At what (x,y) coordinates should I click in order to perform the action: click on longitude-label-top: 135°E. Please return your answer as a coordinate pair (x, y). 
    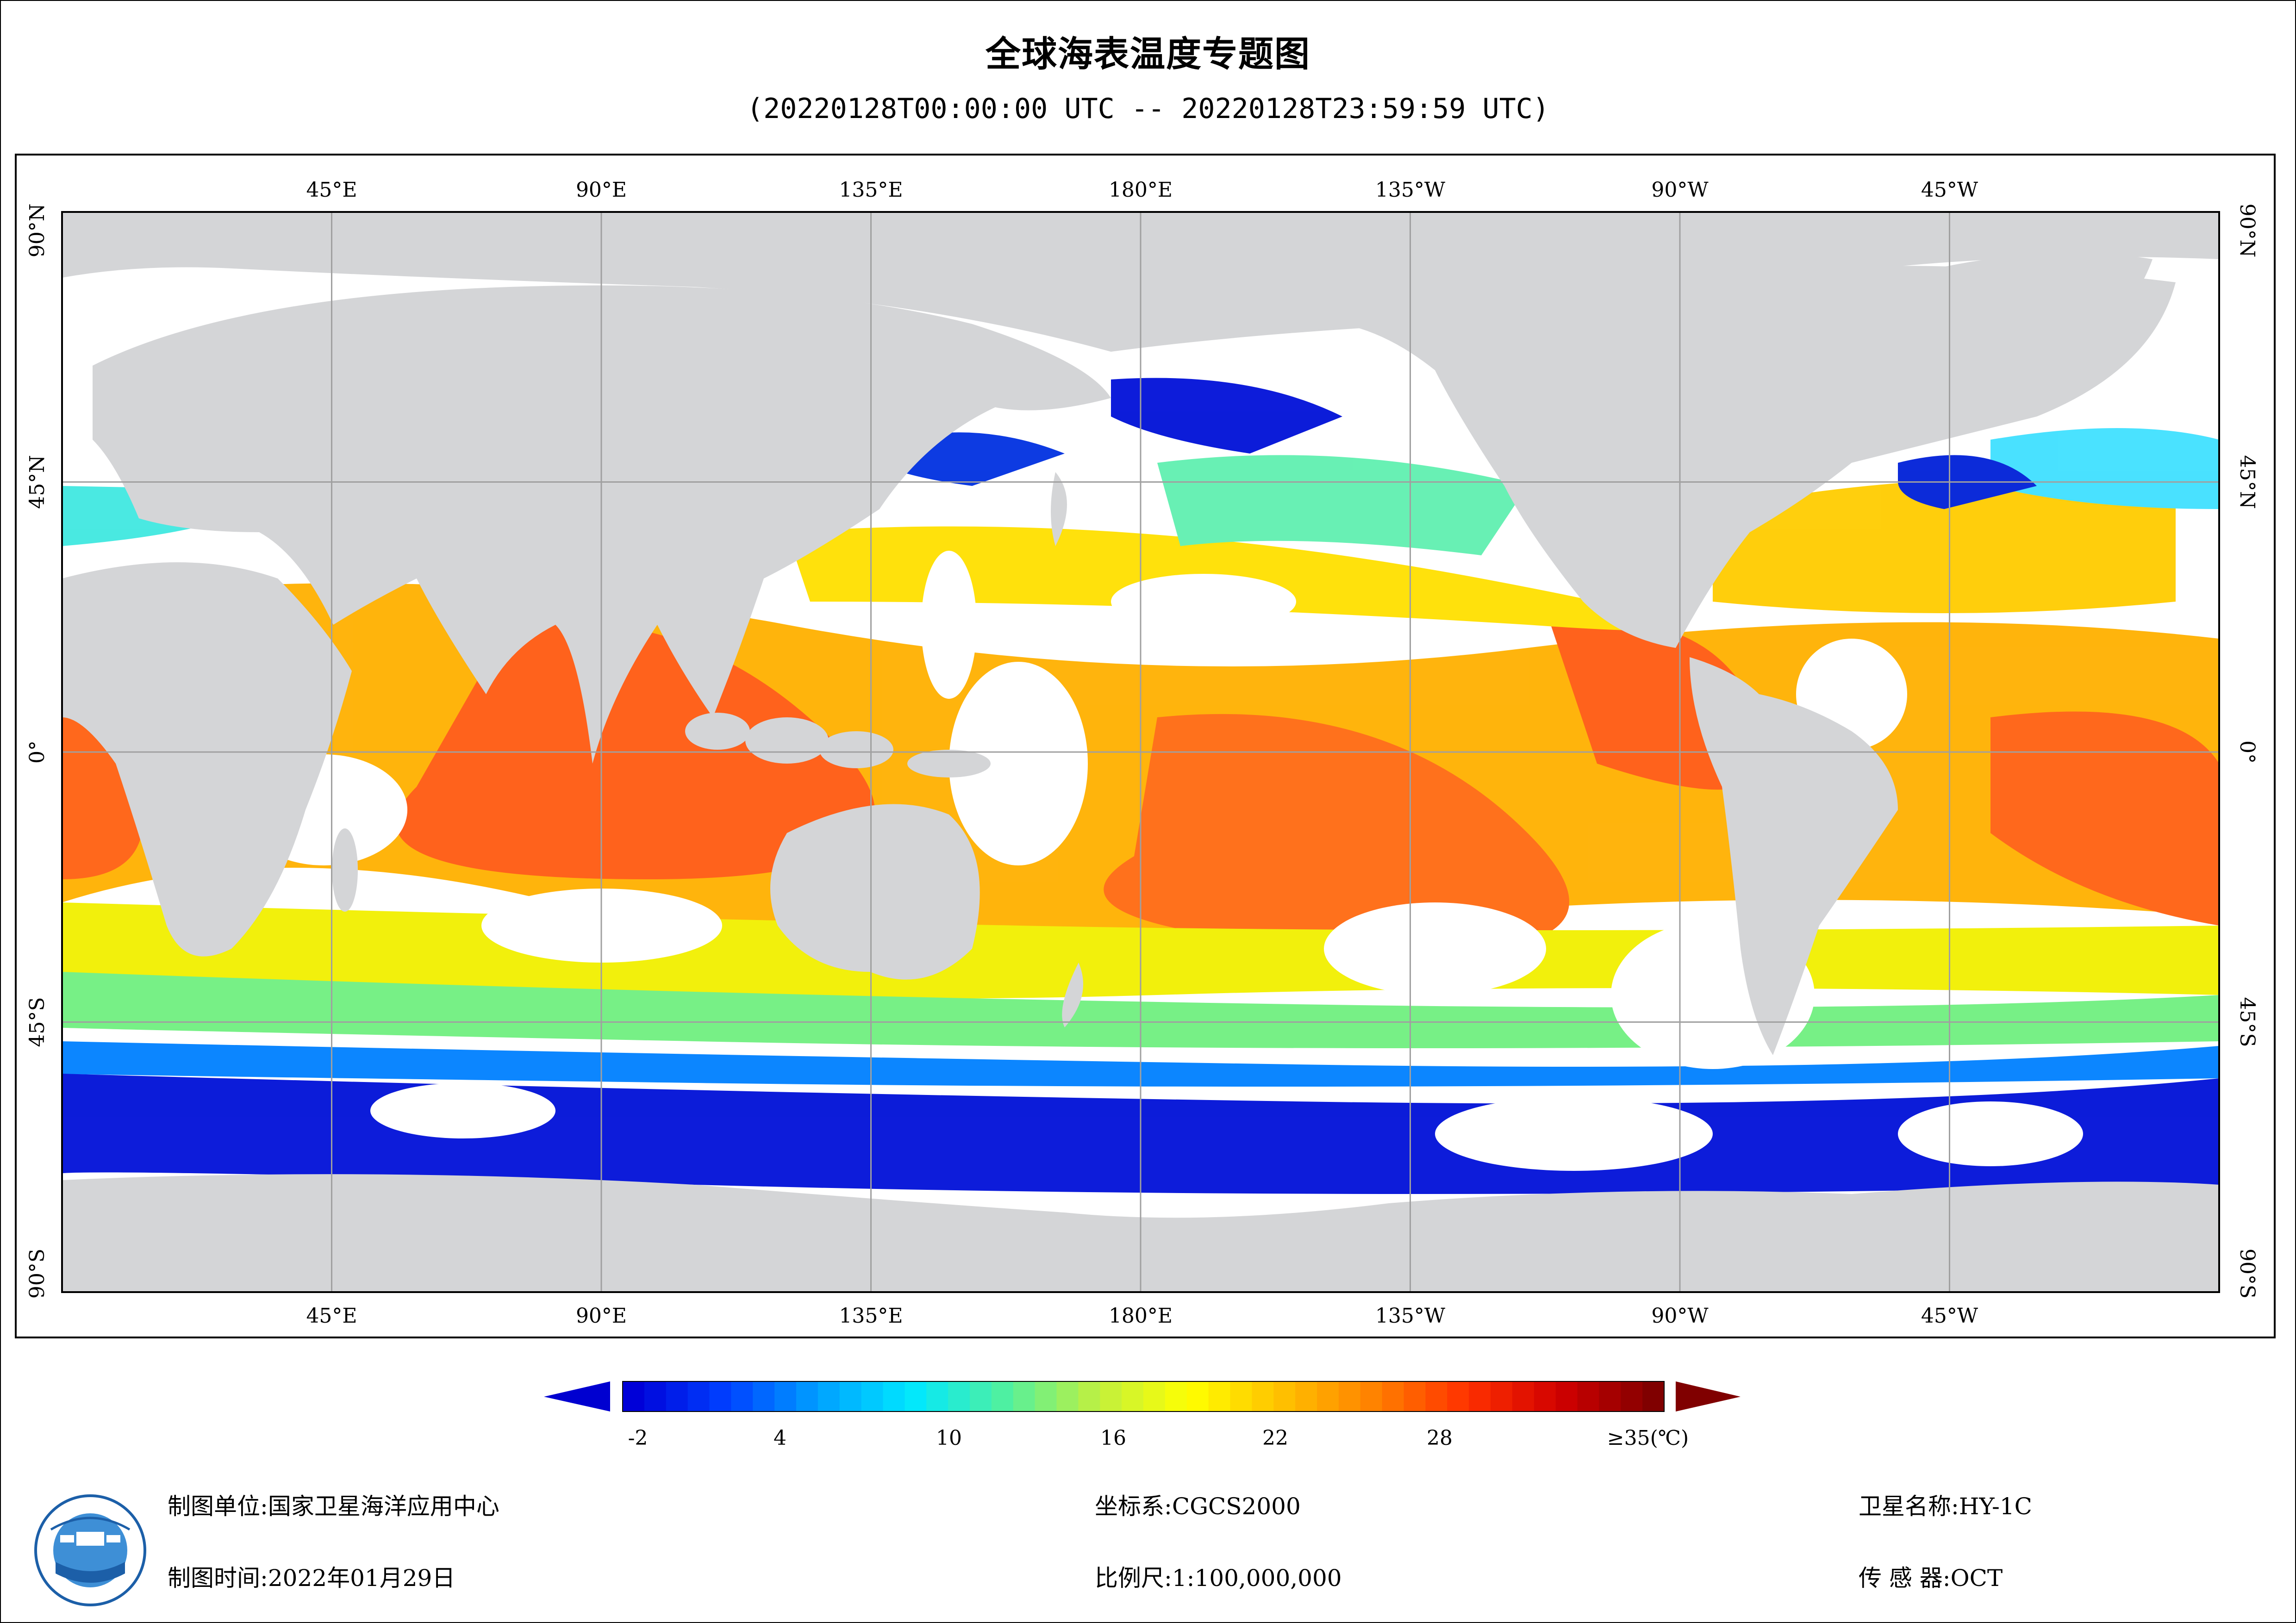
    Looking at the image, I should click on (871, 190).